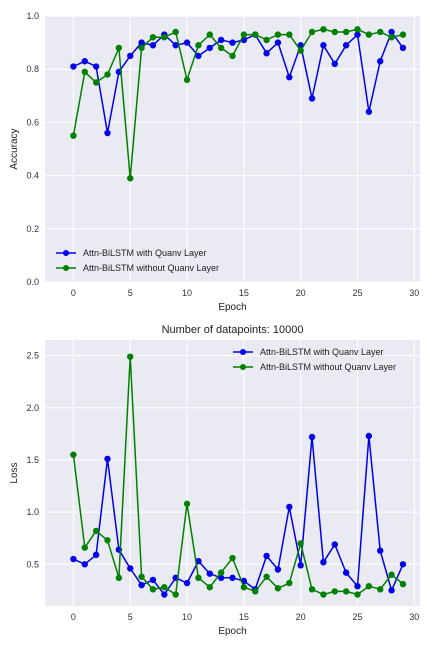  I want to click on legend-label: Attn-BiLSTM with Quanv Layer, so click(322, 352).